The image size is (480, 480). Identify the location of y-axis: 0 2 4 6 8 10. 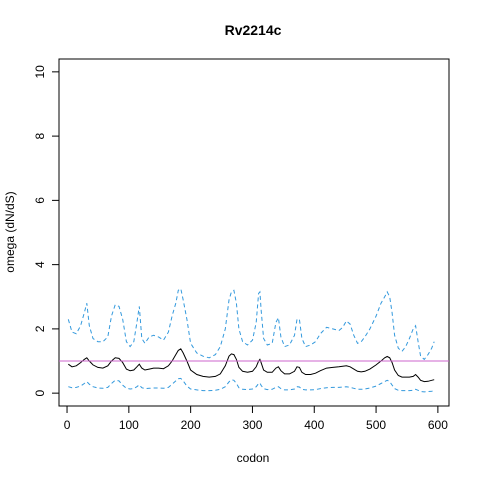
(46, 230).